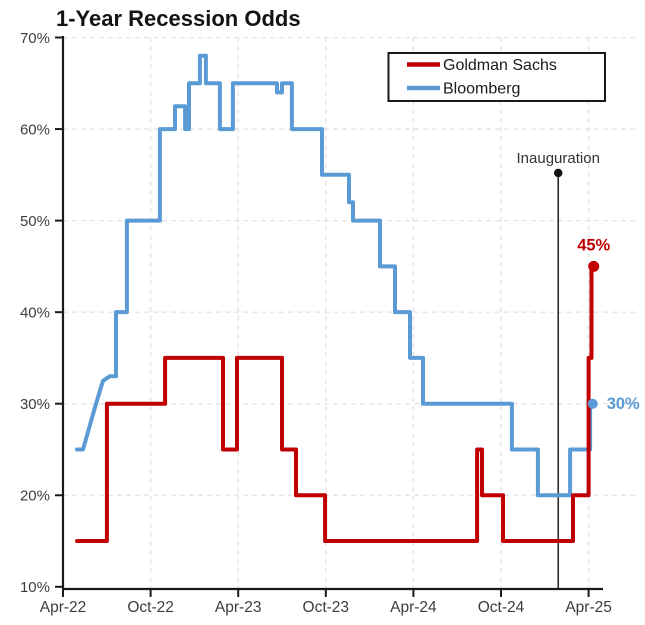 The width and height of the screenshot is (645, 625). I want to click on x-tick-label-Oct-24: Oct-24, so click(501, 607).